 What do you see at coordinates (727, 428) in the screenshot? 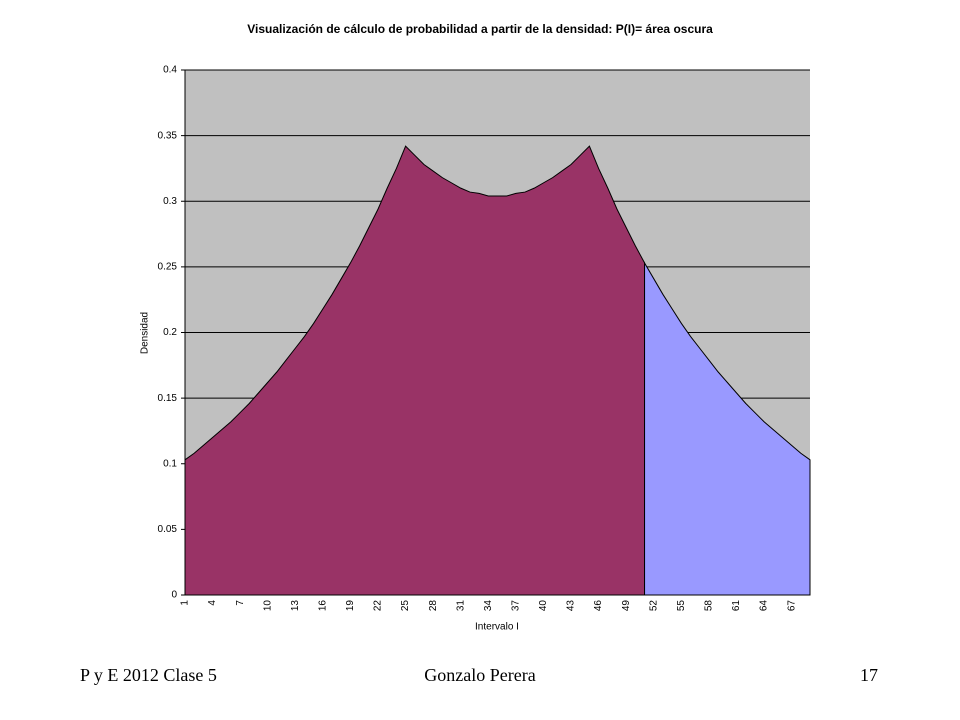
I see `area` at bounding box center [727, 428].